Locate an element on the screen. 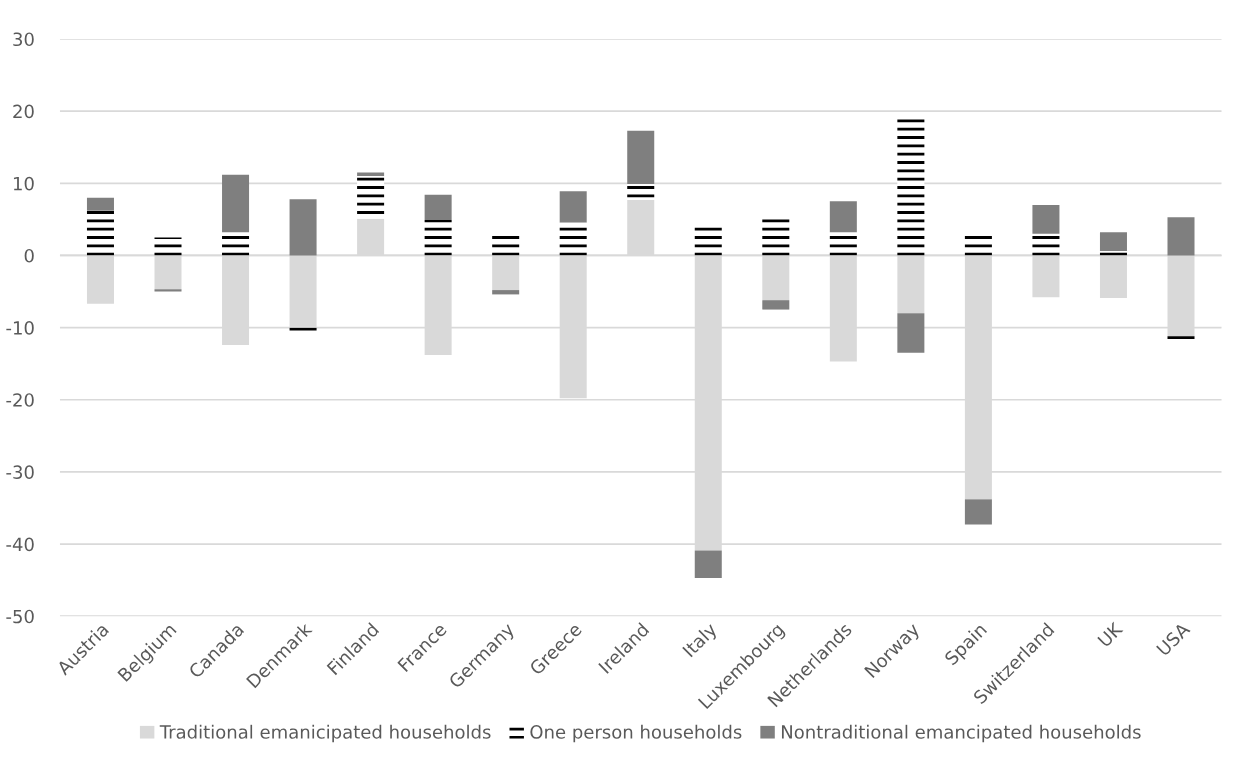 This screenshot has width=1249, height=780. y-tick-label: 0 is located at coordinates (29, 255).